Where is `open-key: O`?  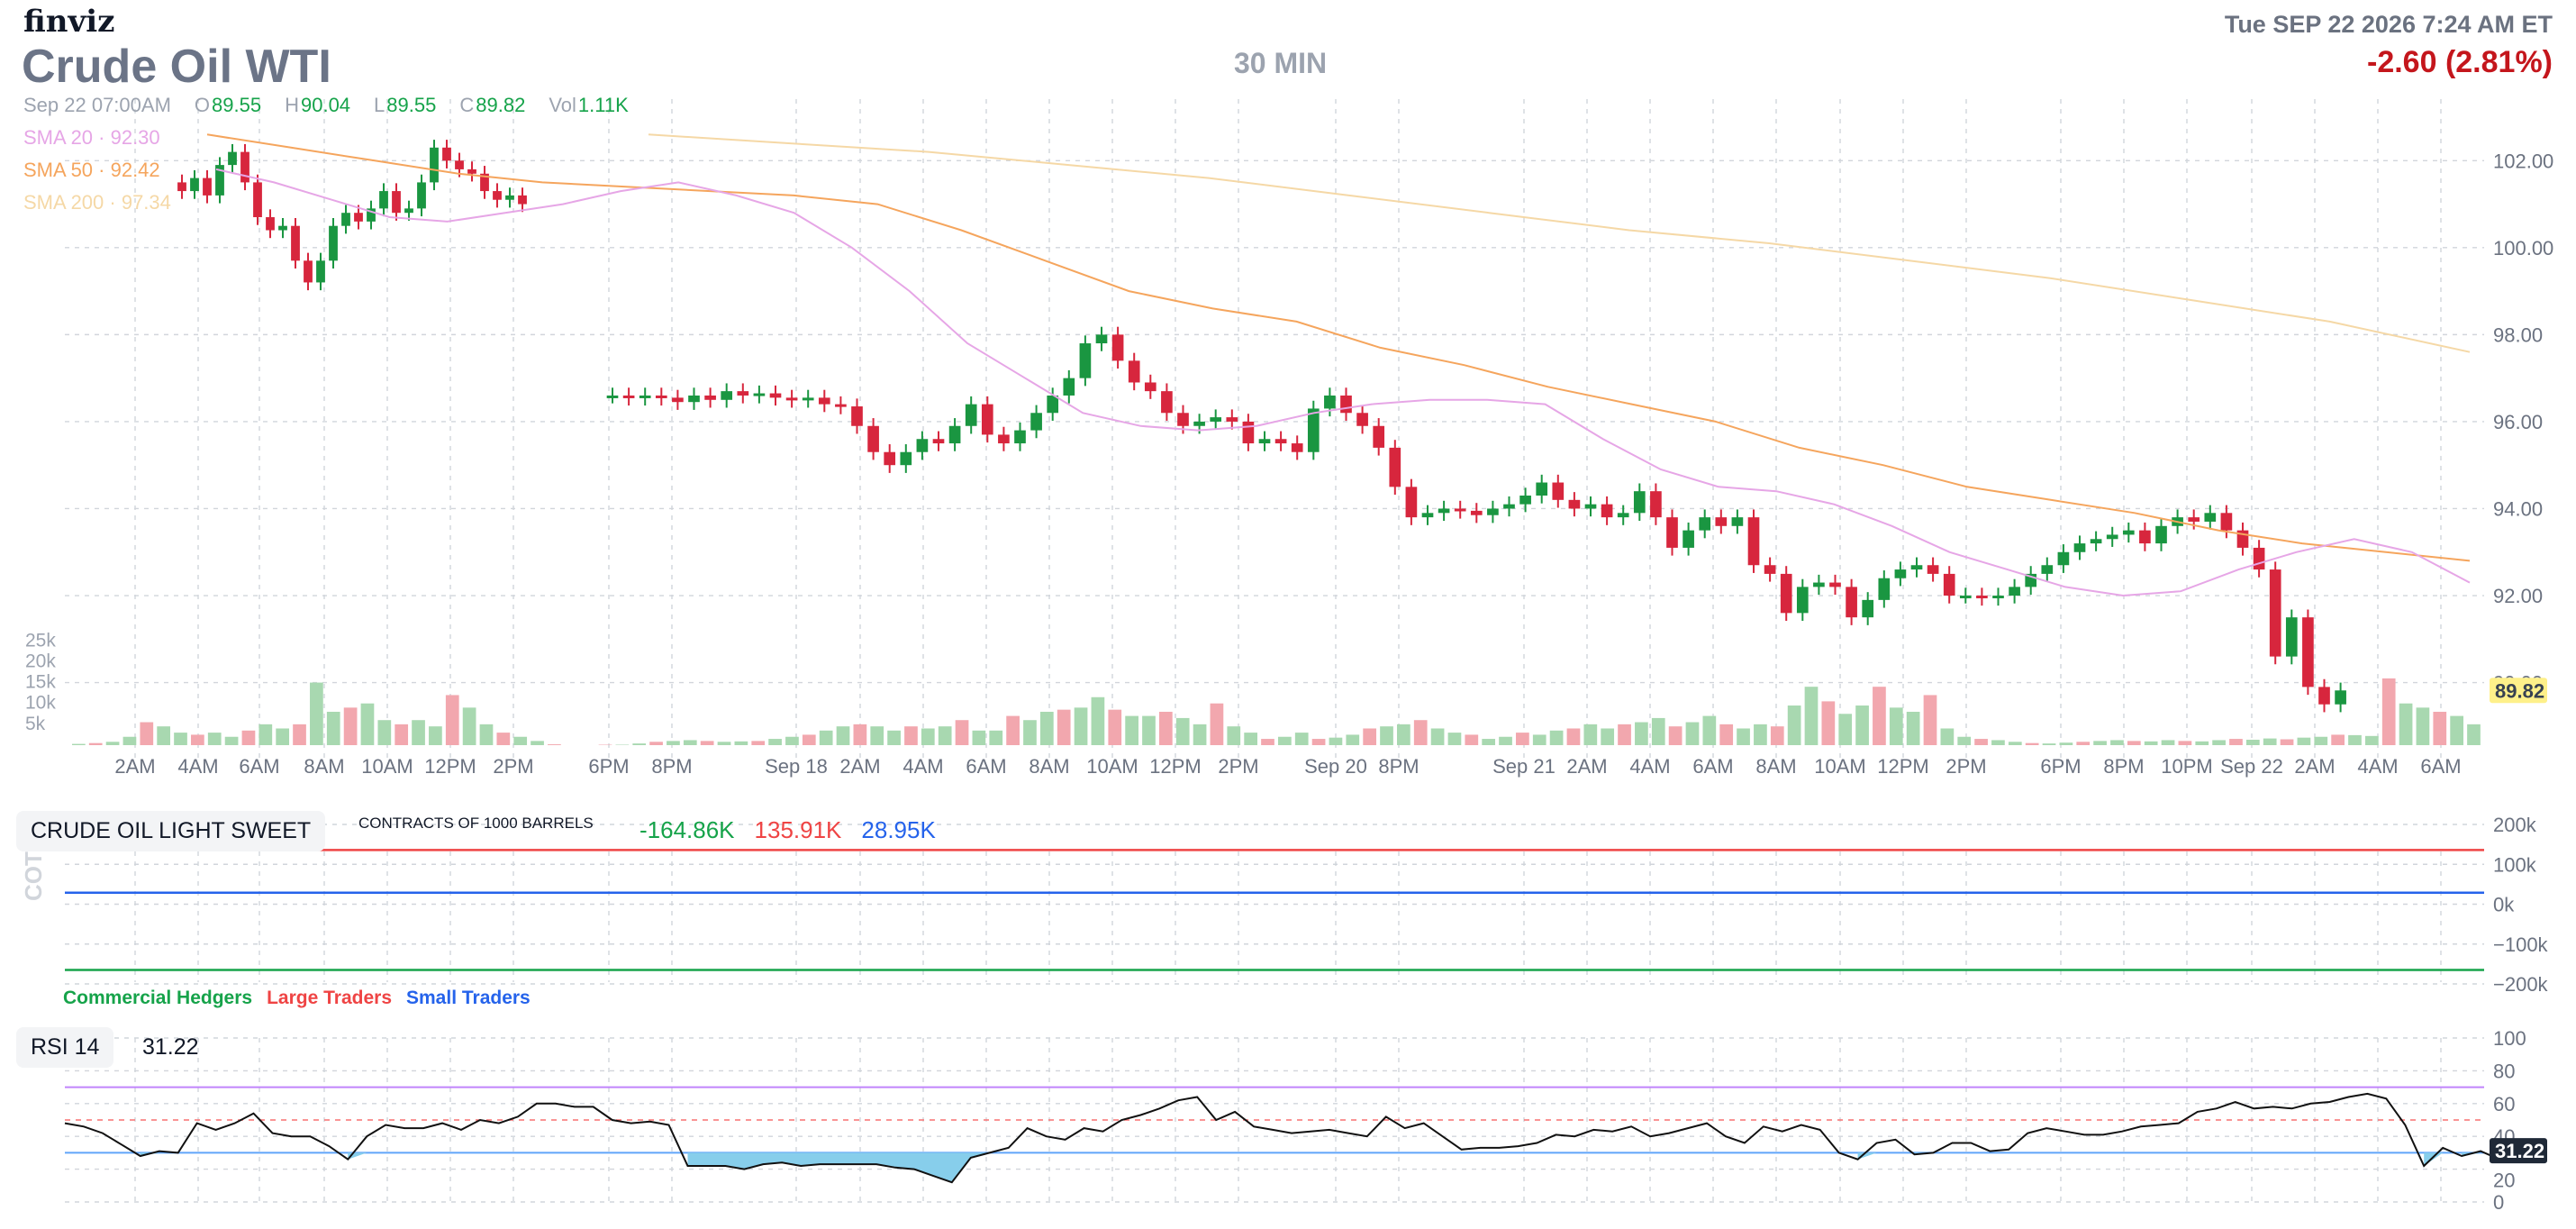 open-key: O is located at coordinates (203, 105).